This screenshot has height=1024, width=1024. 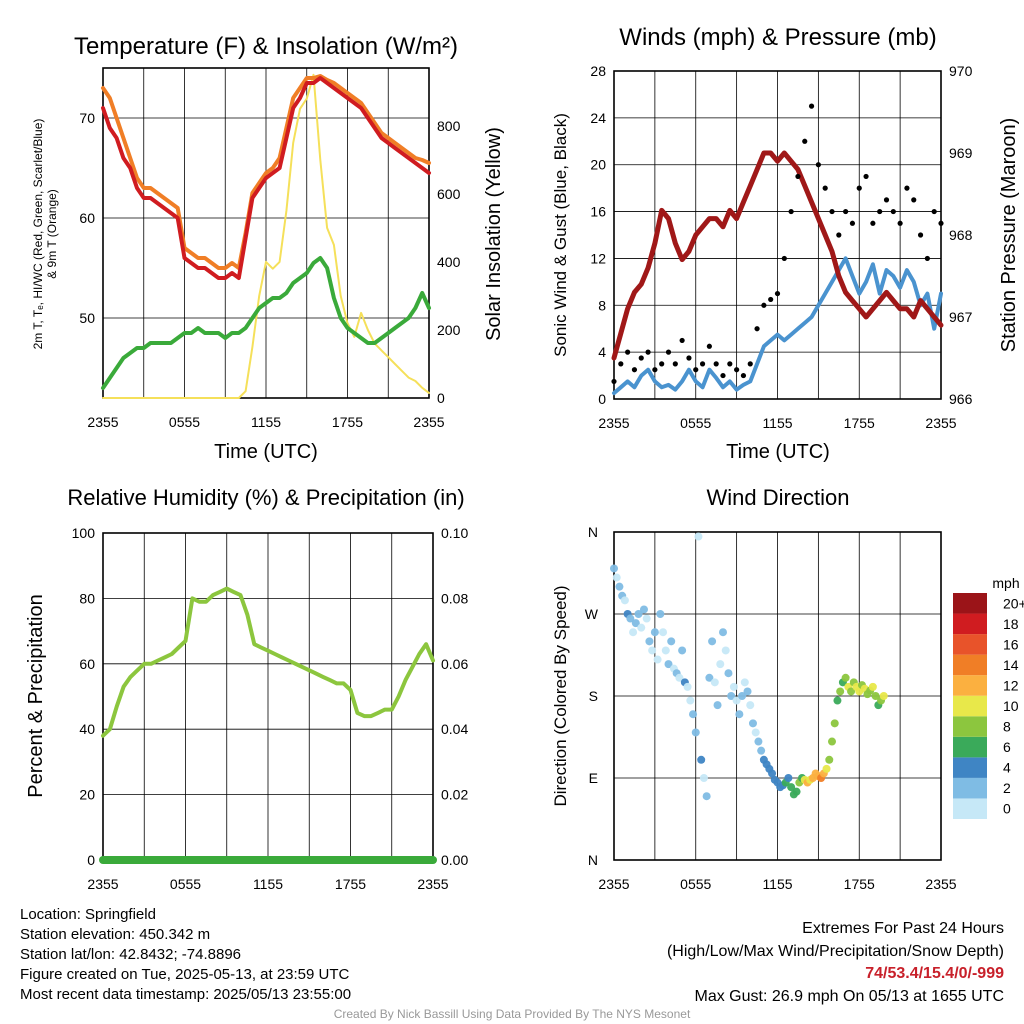 I want to click on direction-ylabel-left: Direction (Colored By Speed), so click(x=560, y=695).